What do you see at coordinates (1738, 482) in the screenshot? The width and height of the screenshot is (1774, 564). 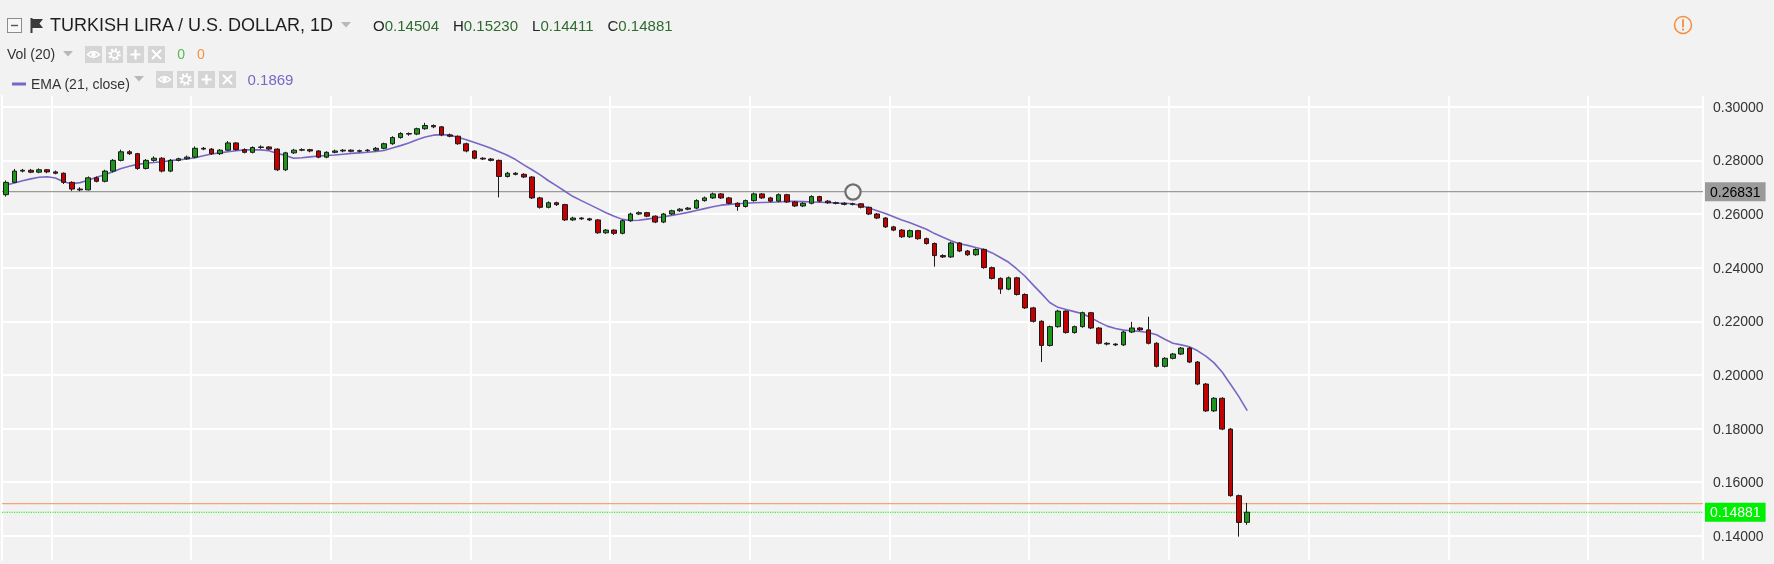 I see `y-tick-label: 0.16000` at bounding box center [1738, 482].